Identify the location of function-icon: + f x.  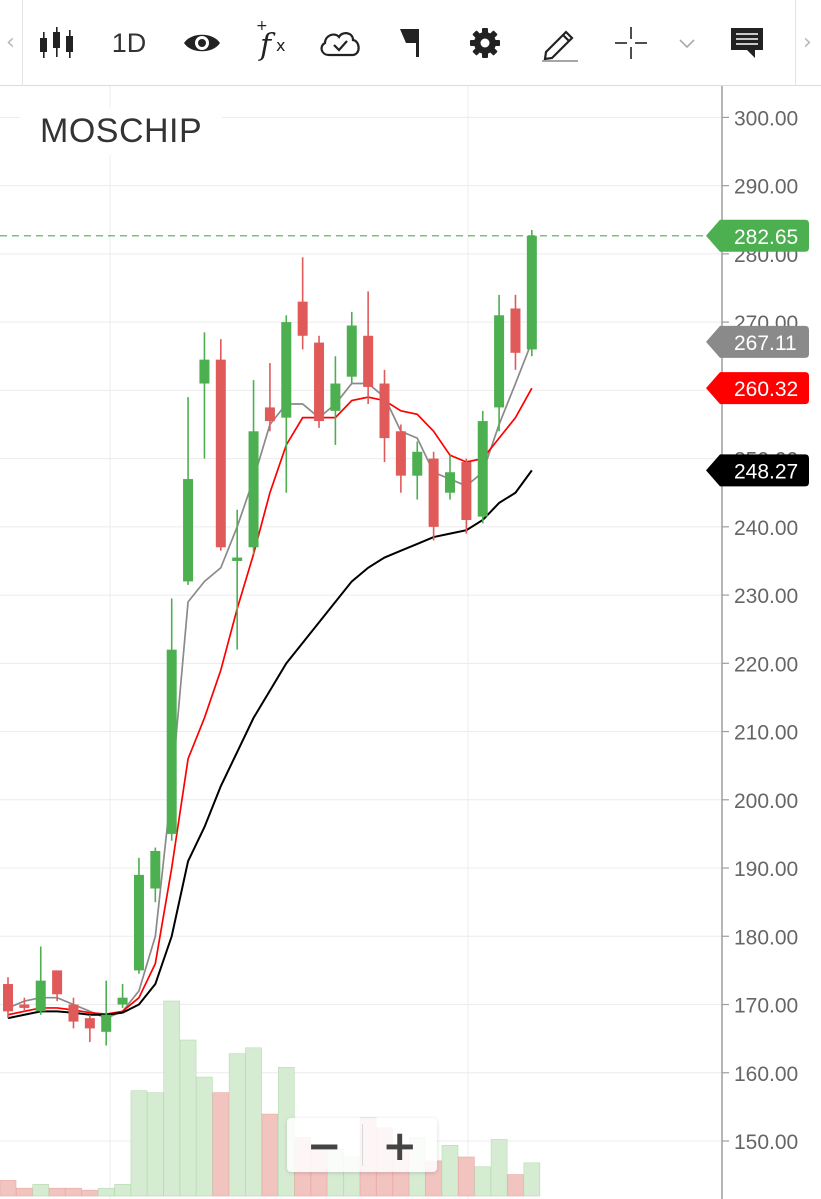
(270, 43).